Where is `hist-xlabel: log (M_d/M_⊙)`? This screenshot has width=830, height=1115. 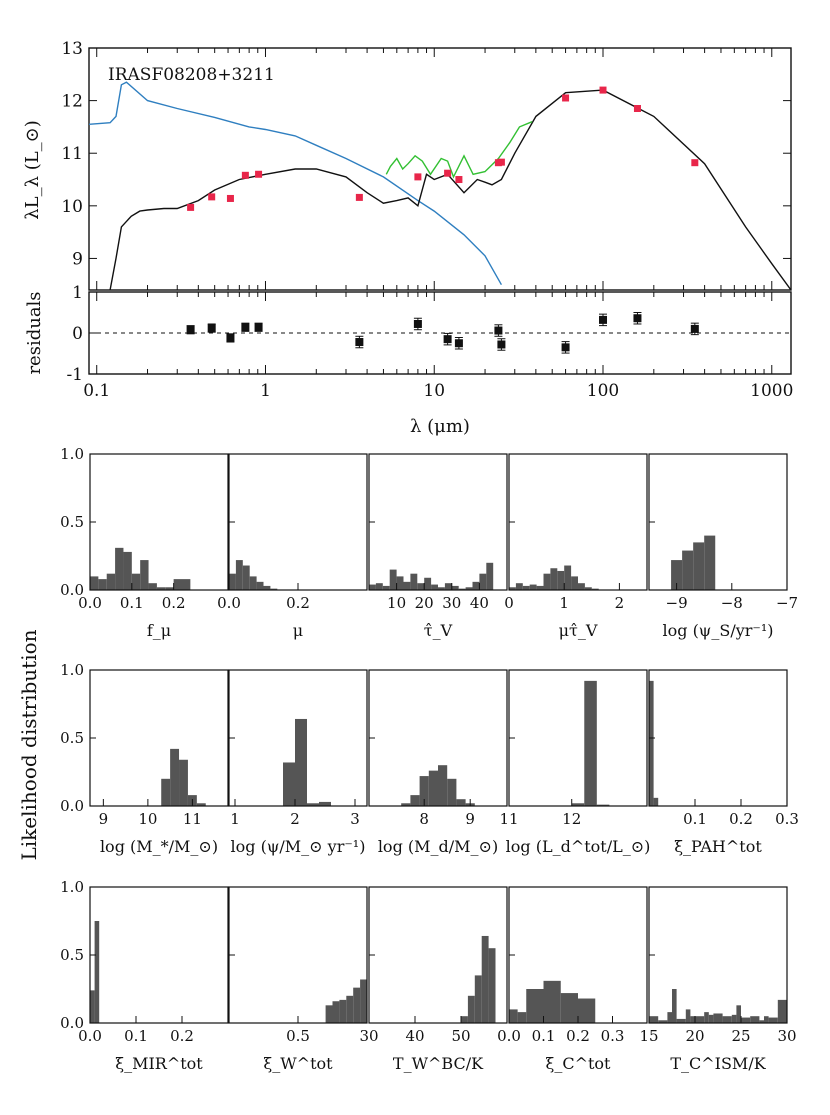
hist-xlabel: log (M_d/M_⊙) is located at coordinates (438, 846).